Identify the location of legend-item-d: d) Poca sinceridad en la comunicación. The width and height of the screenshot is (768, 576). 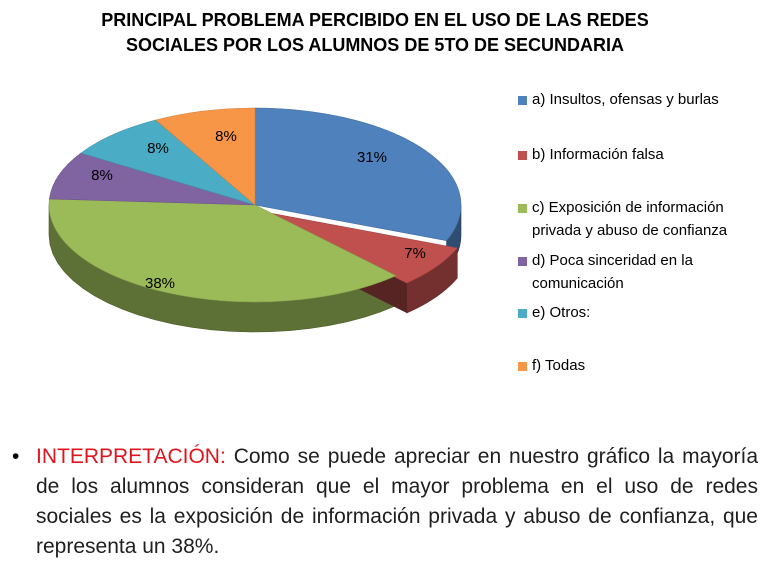
(640, 272).